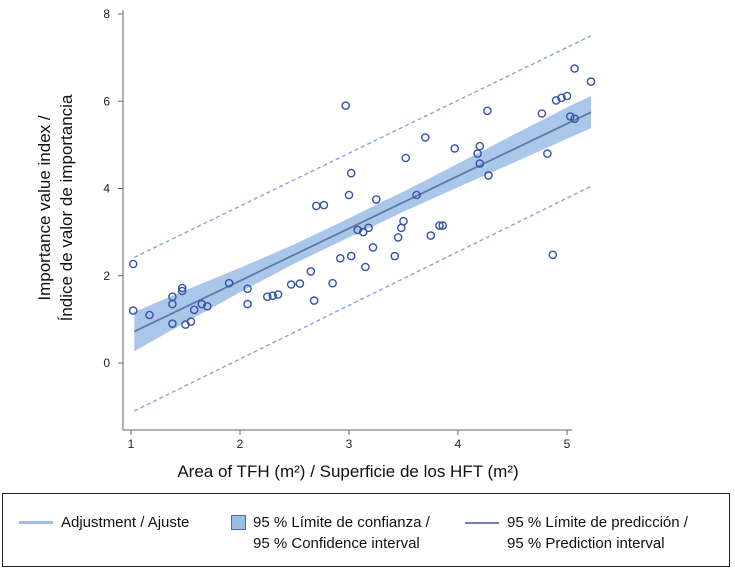 This screenshot has height=573, width=735. Describe the element at coordinates (567, 444) in the screenshot. I see `x-tick-label-5: 5` at that location.